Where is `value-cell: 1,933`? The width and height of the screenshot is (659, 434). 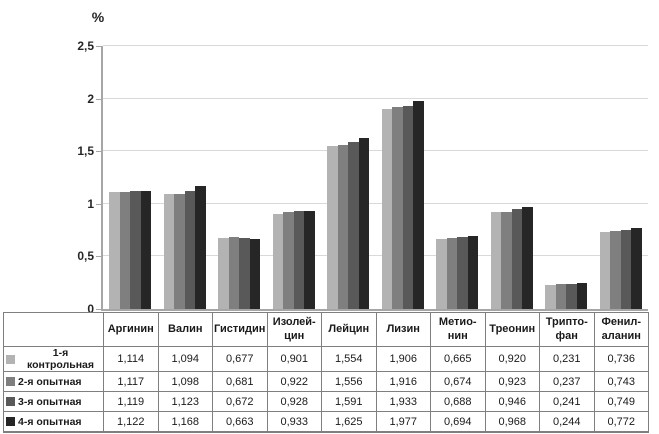
value-cell: 1,933 is located at coordinates (403, 401).